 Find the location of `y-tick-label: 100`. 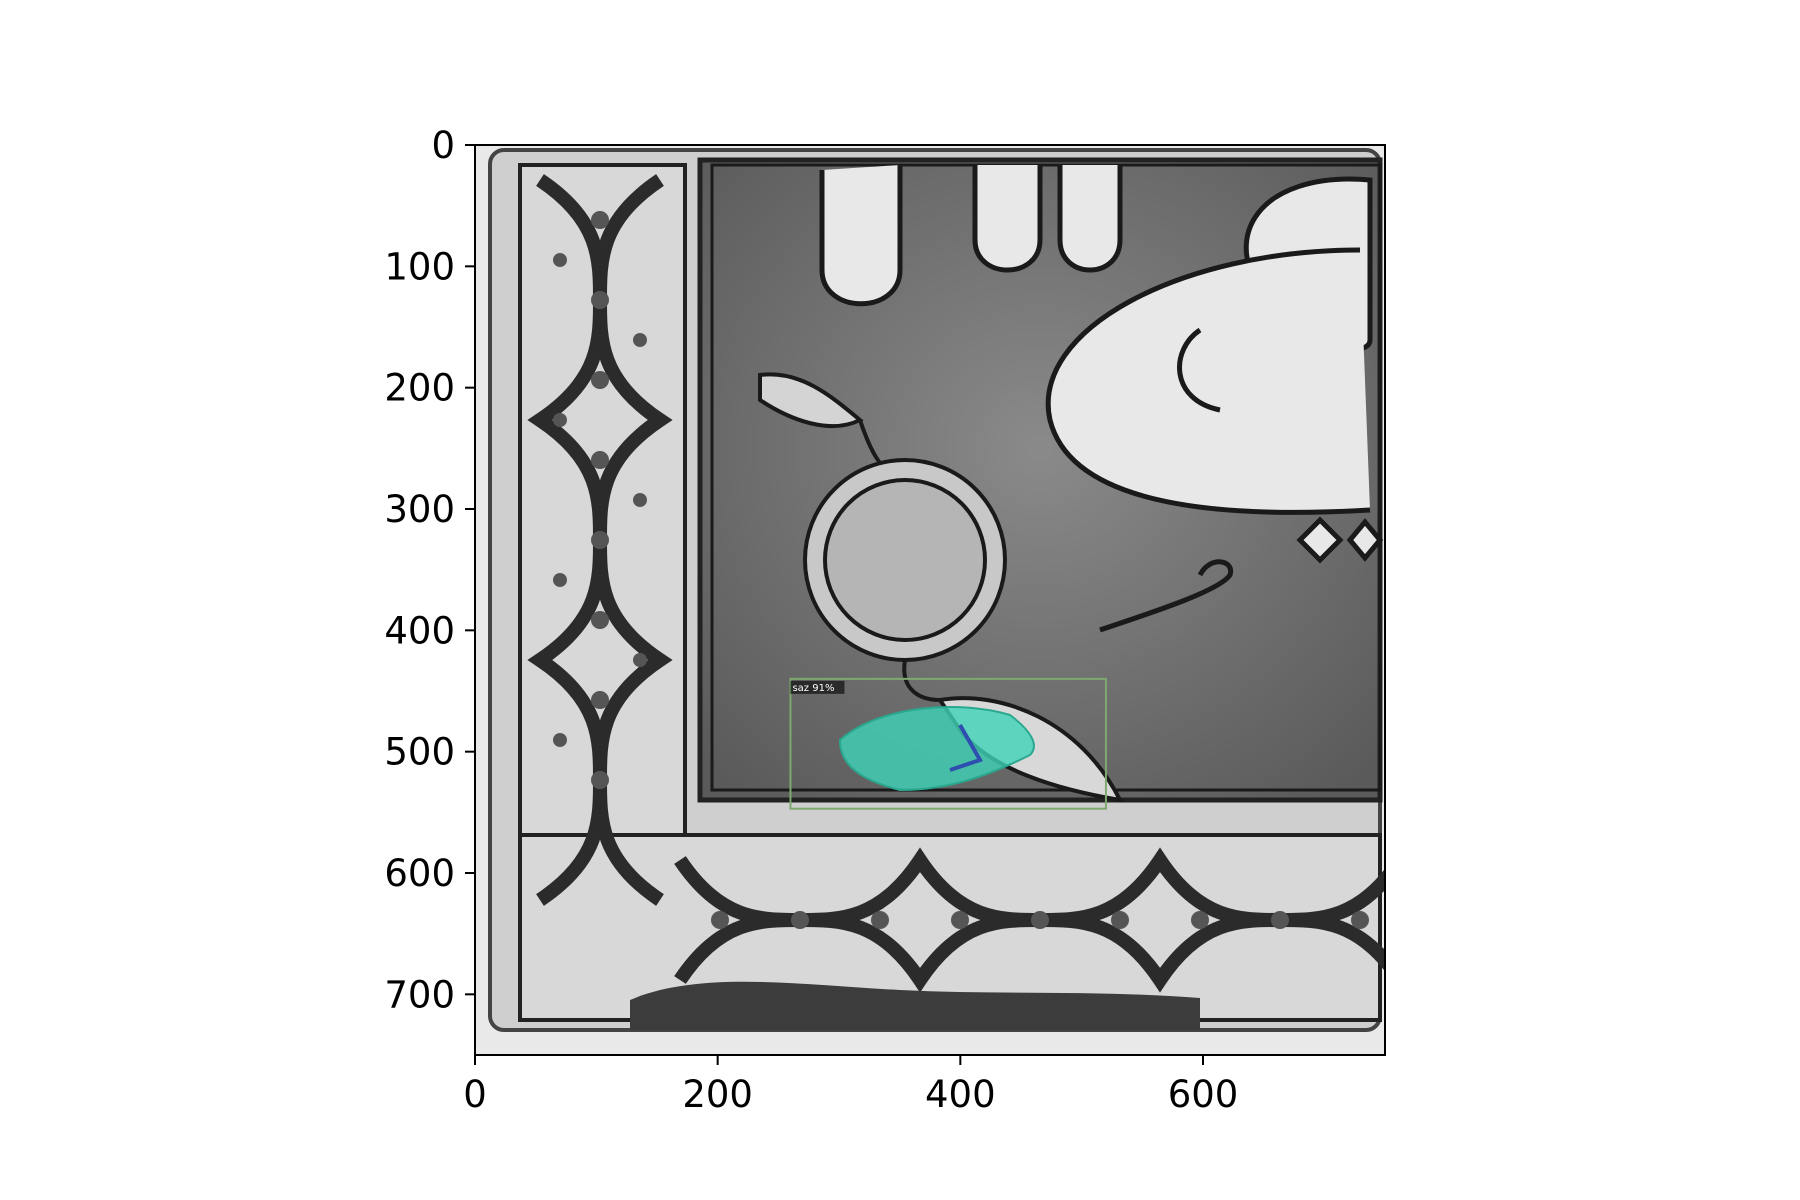

y-tick-label: 100 is located at coordinates (419, 266).